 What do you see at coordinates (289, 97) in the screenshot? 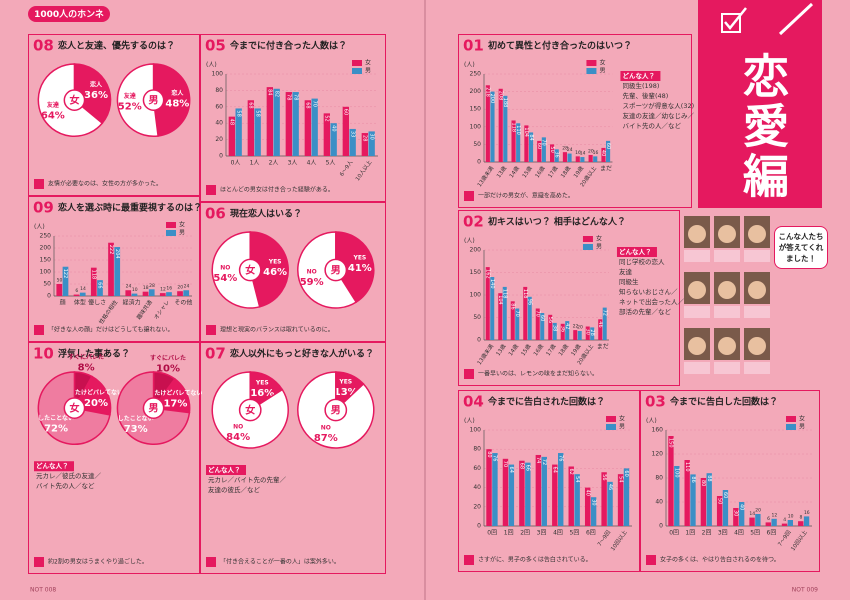
I see `bar-value: 78` at bounding box center [289, 97].